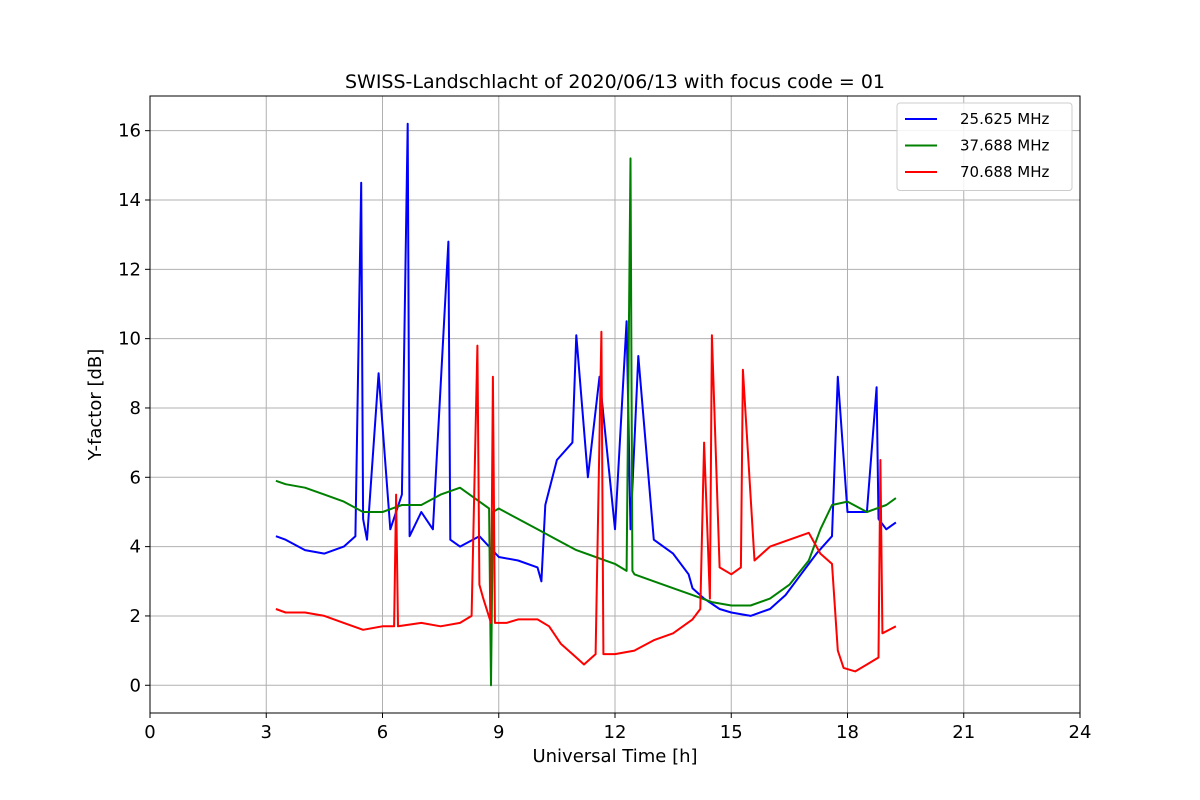  What do you see at coordinates (135, 616) in the screenshot?
I see `y-tick-label: 2` at bounding box center [135, 616].